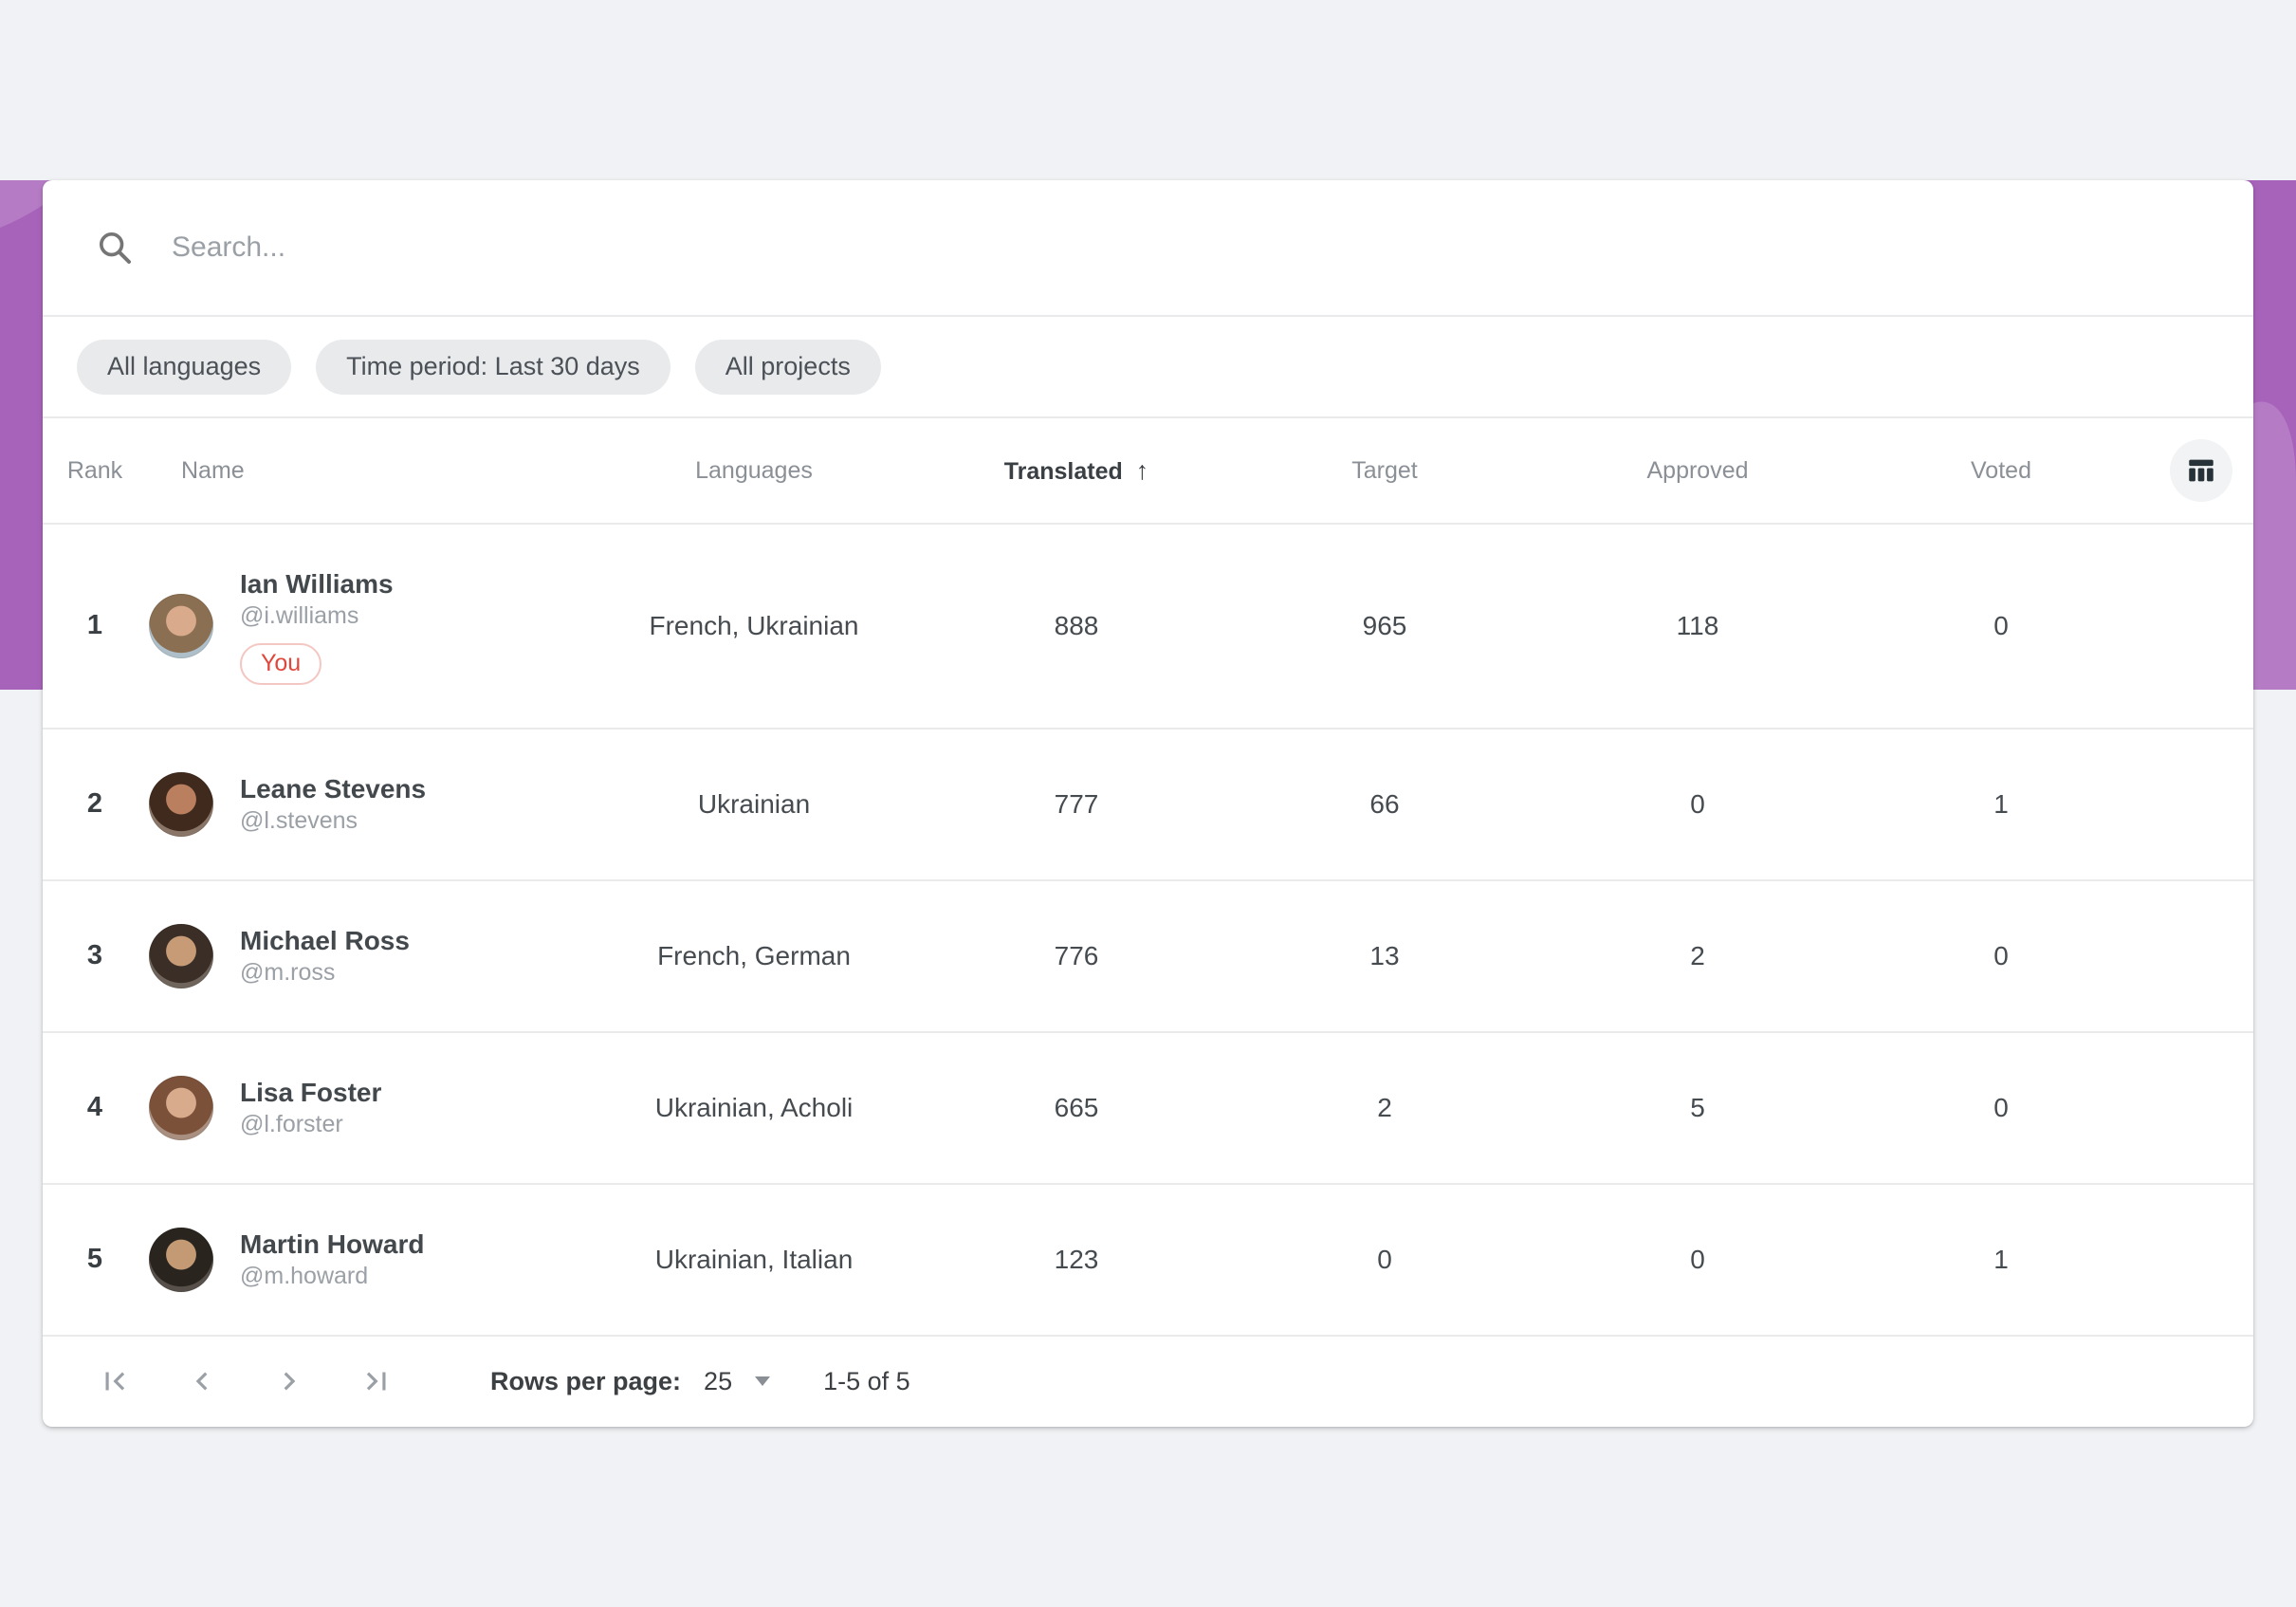 The image size is (2296, 1607). What do you see at coordinates (1384, 1107) in the screenshot?
I see `target-cell: 2` at bounding box center [1384, 1107].